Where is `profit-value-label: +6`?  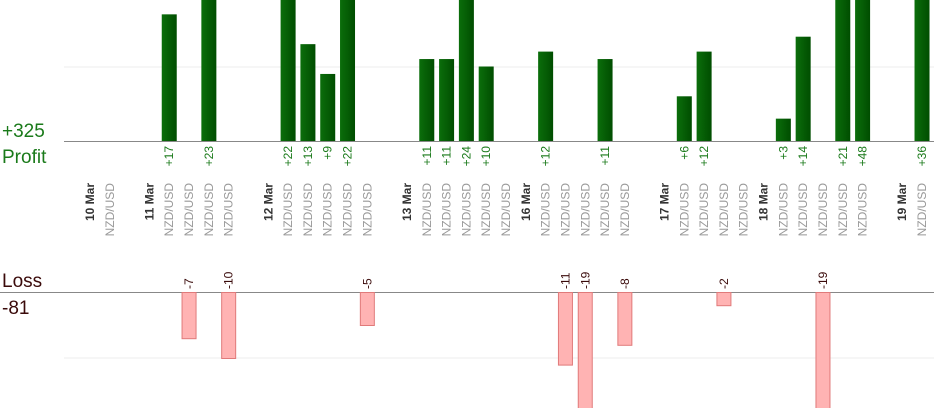
profit-value-label: +6 is located at coordinates (684, 153).